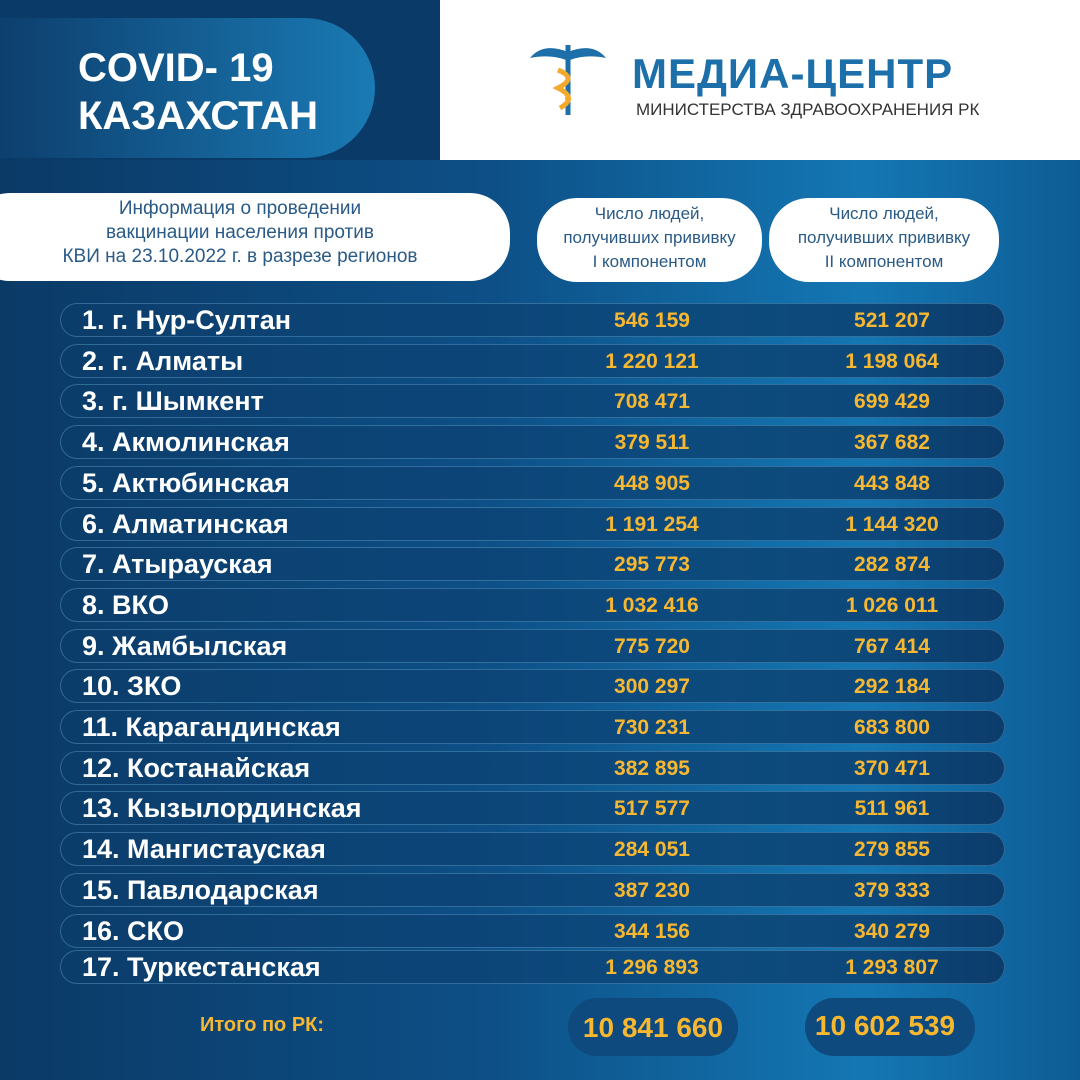  What do you see at coordinates (892, 727) in the screenshot?
I see `value: 683 800` at bounding box center [892, 727].